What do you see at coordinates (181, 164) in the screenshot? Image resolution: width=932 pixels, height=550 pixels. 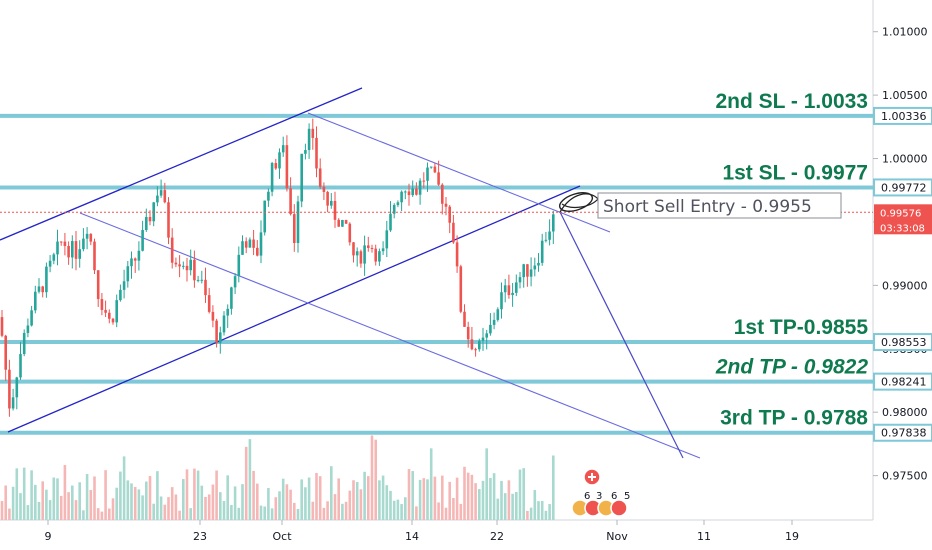 I see `channel-upper-line` at bounding box center [181, 164].